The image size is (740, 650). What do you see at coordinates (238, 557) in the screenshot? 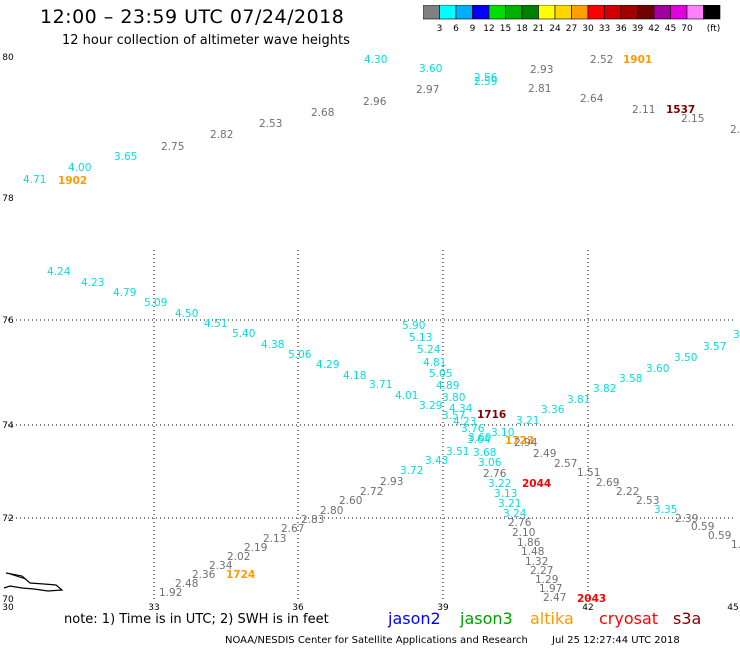
I see `wave-height-value: 2.02` at bounding box center [238, 557].